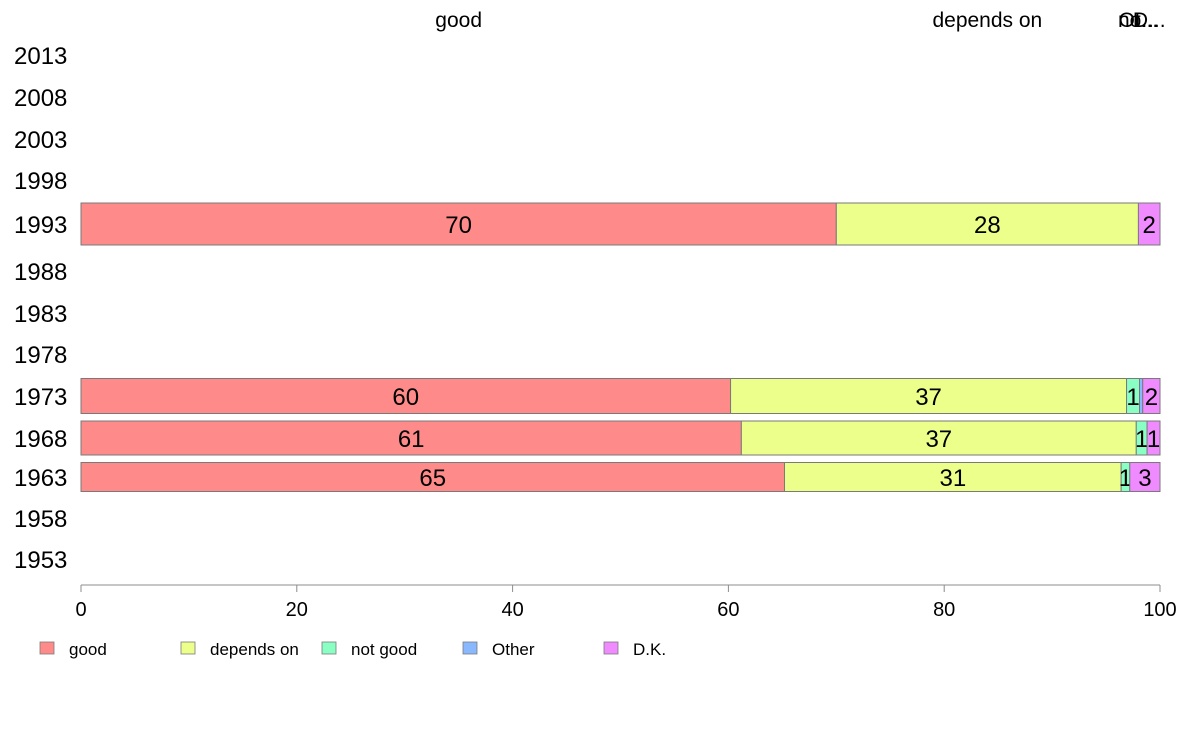  What do you see at coordinates (458, 20) in the screenshot?
I see `top-label-good: good` at bounding box center [458, 20].